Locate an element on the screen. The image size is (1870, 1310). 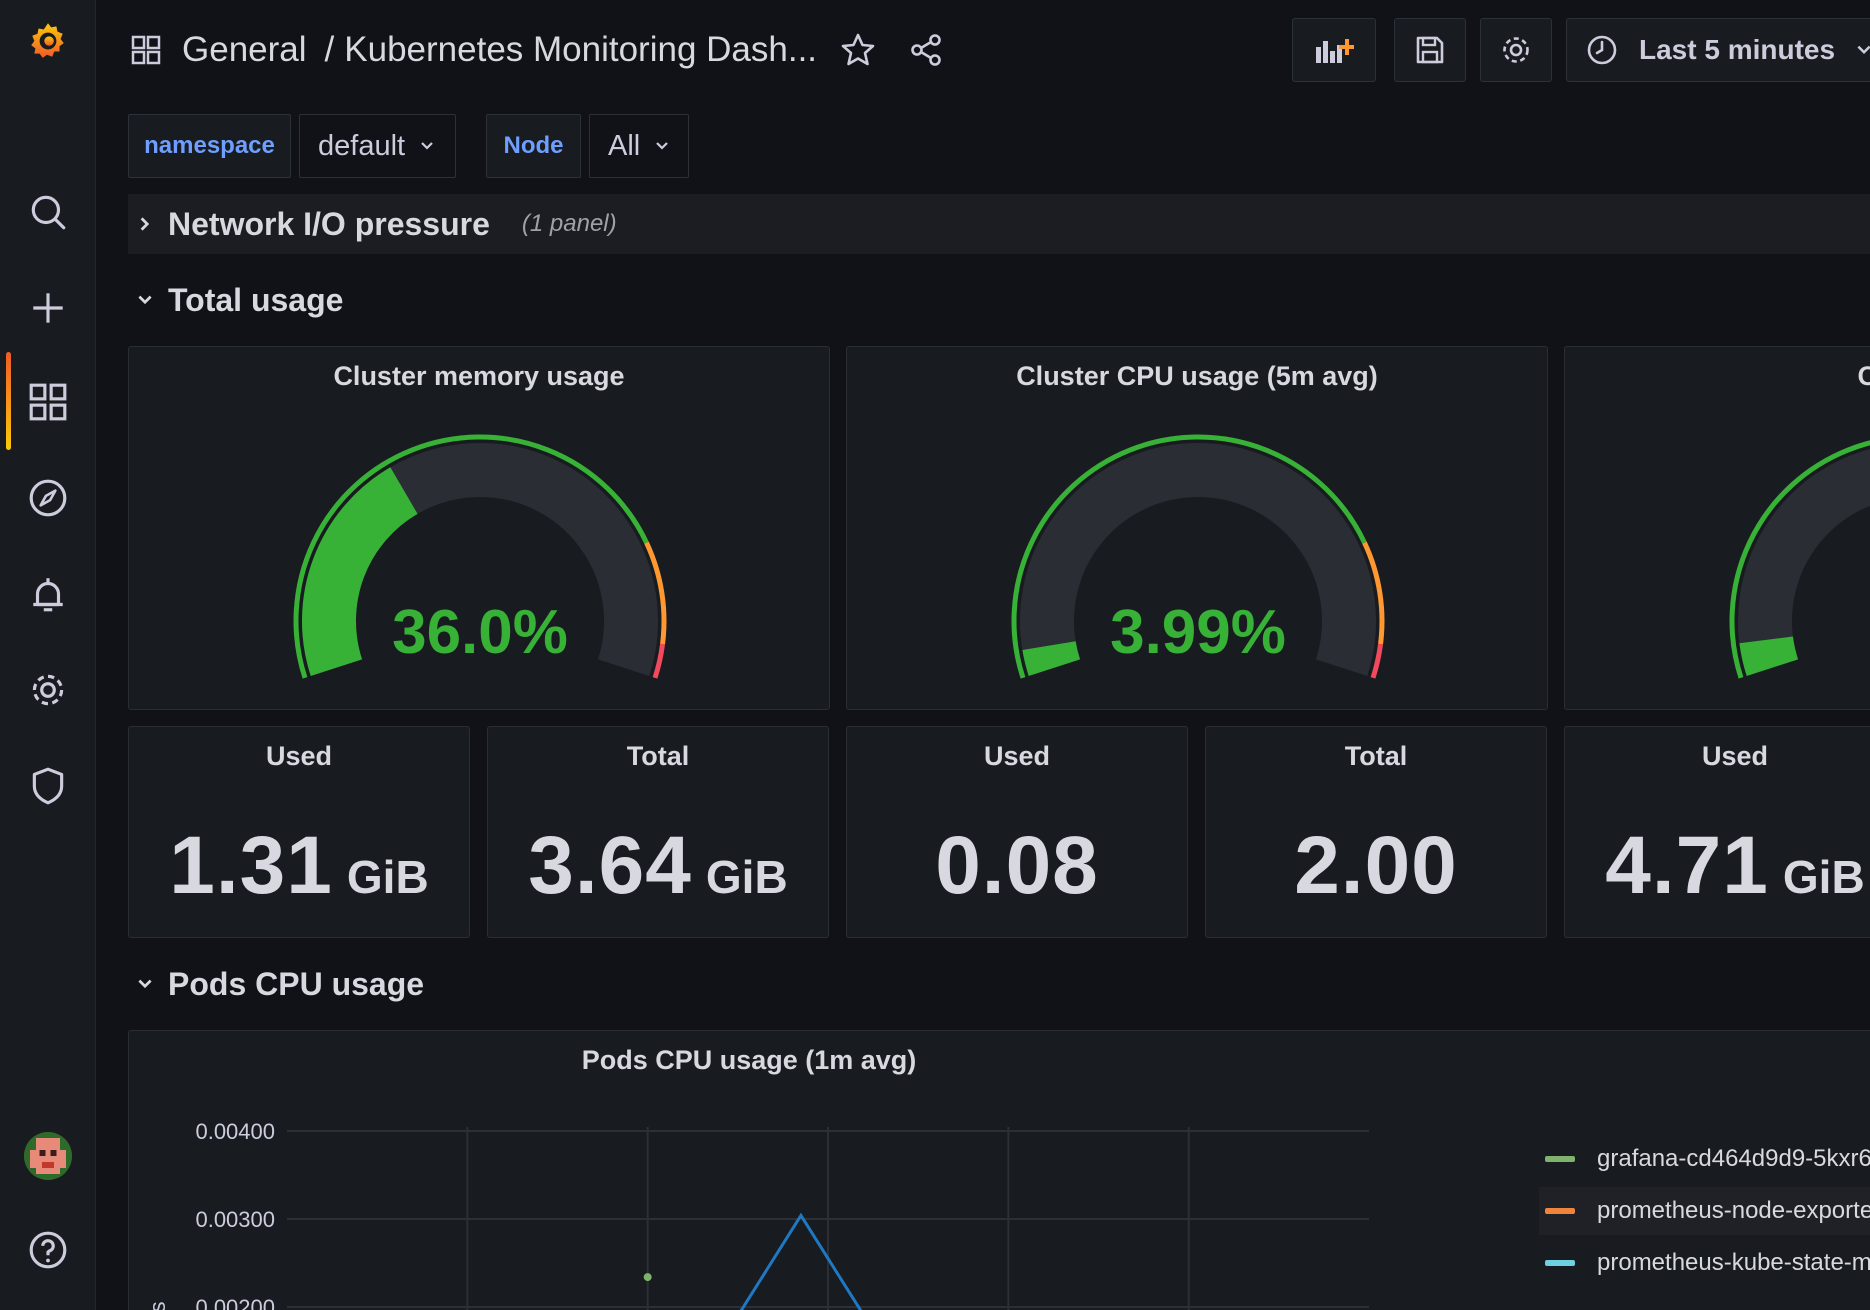
row-total-usage: Total usage is located at coordinates (235, 300).